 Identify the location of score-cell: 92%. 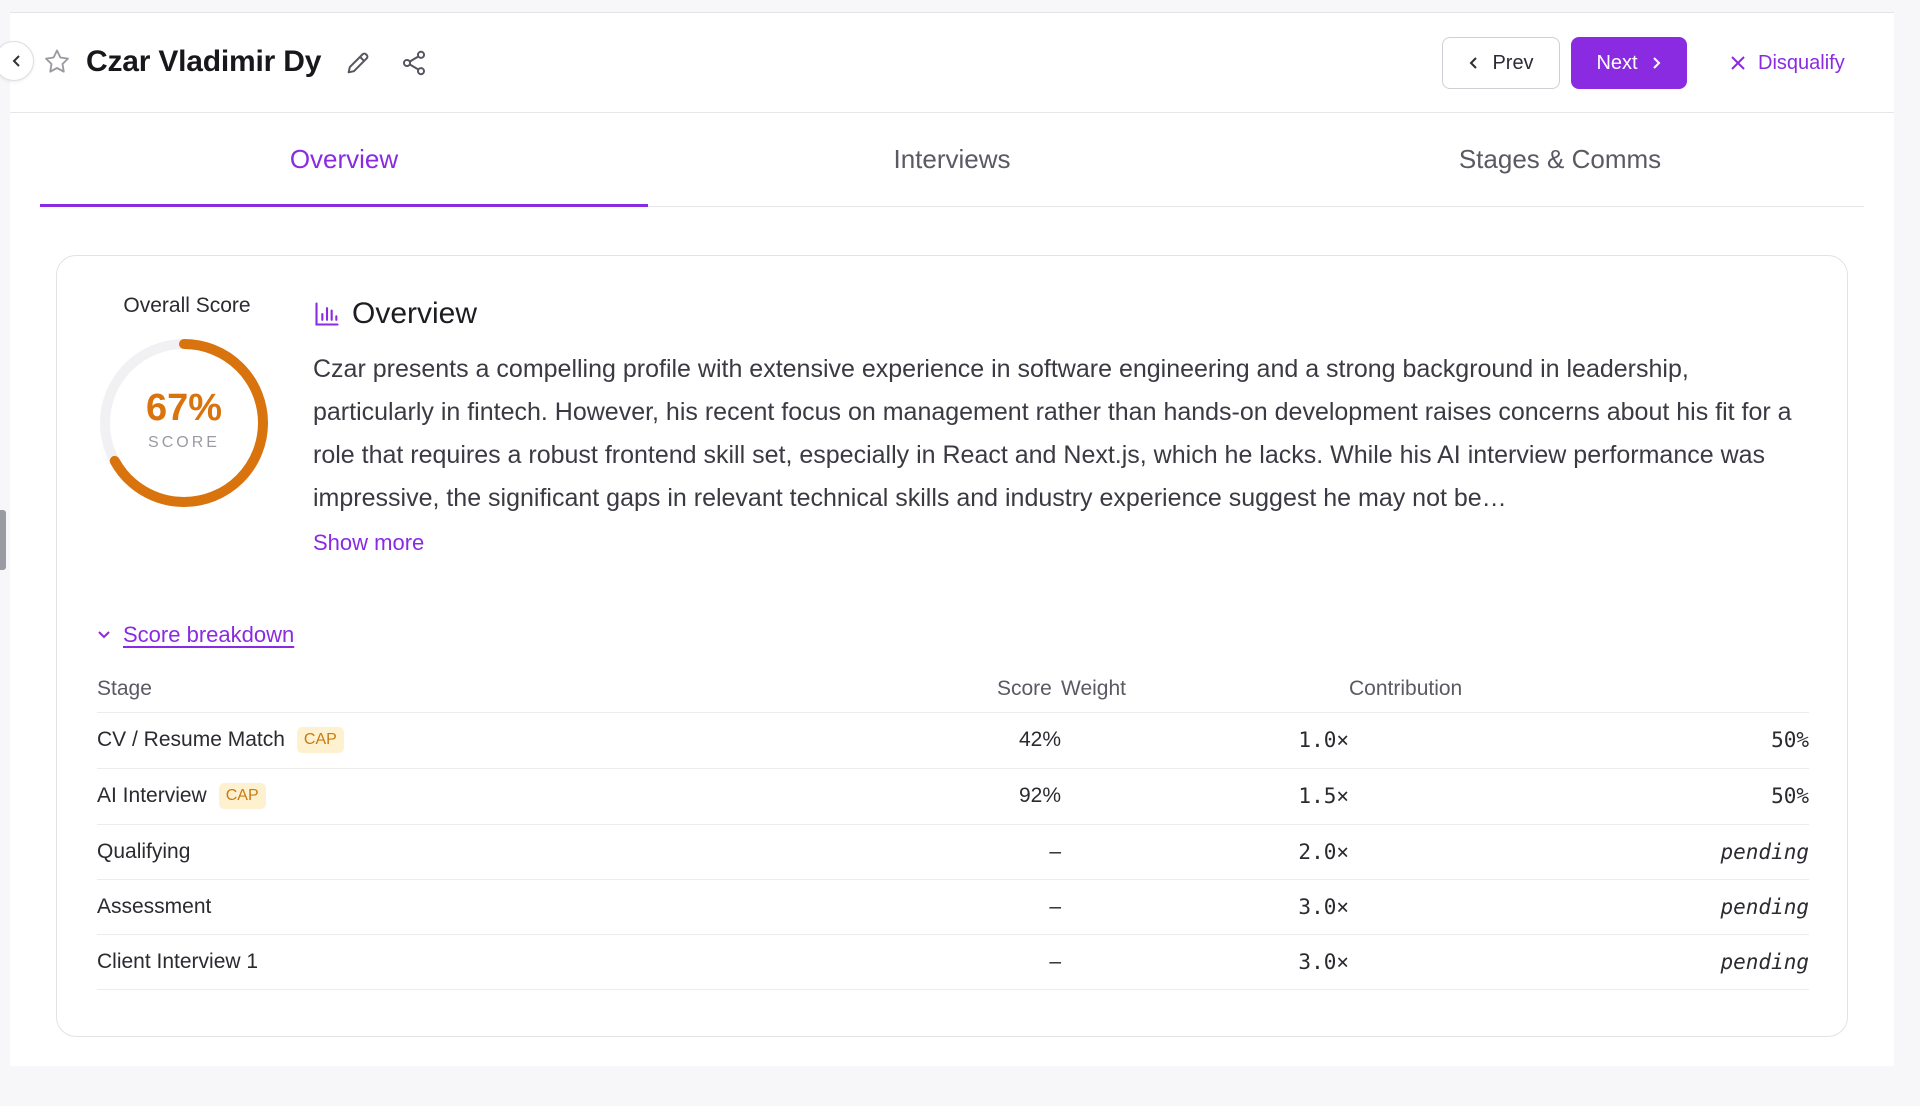
(1029, 796).